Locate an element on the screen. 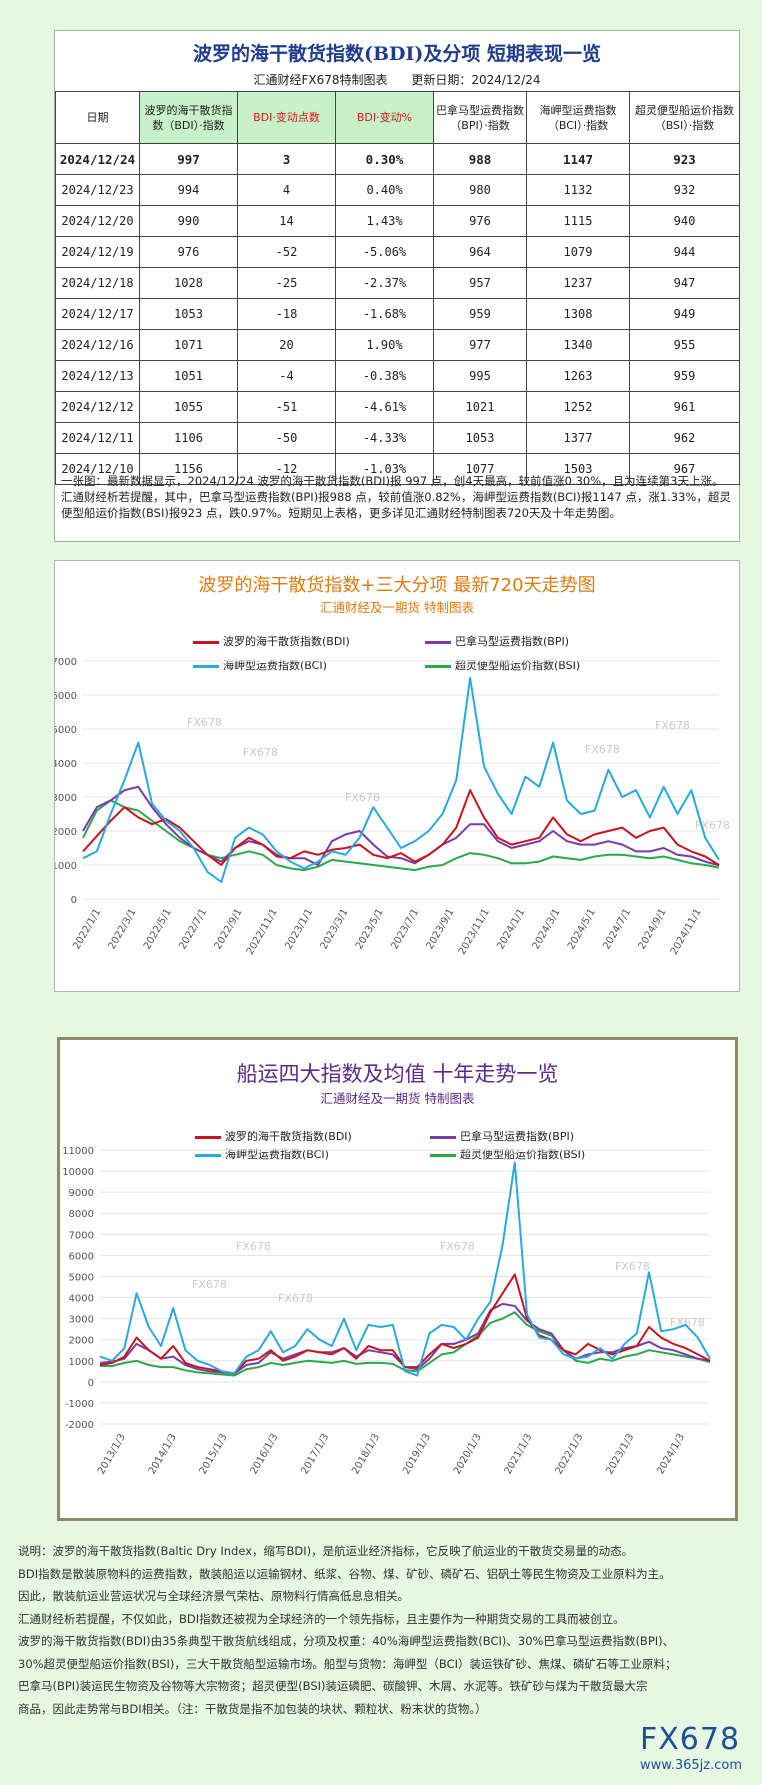 This screenshot has height=1785, width=762. column-header: 巴拿马型运费指数（BPI）·指数 is located at coordinates (480, 117).